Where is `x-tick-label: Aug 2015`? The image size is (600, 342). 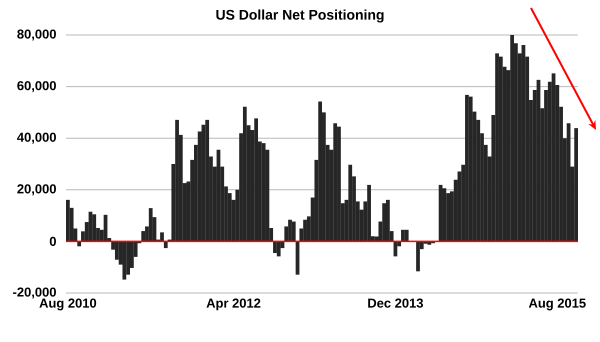
x-tick-label: Aug 2015 is located at coordinates (557, 304).